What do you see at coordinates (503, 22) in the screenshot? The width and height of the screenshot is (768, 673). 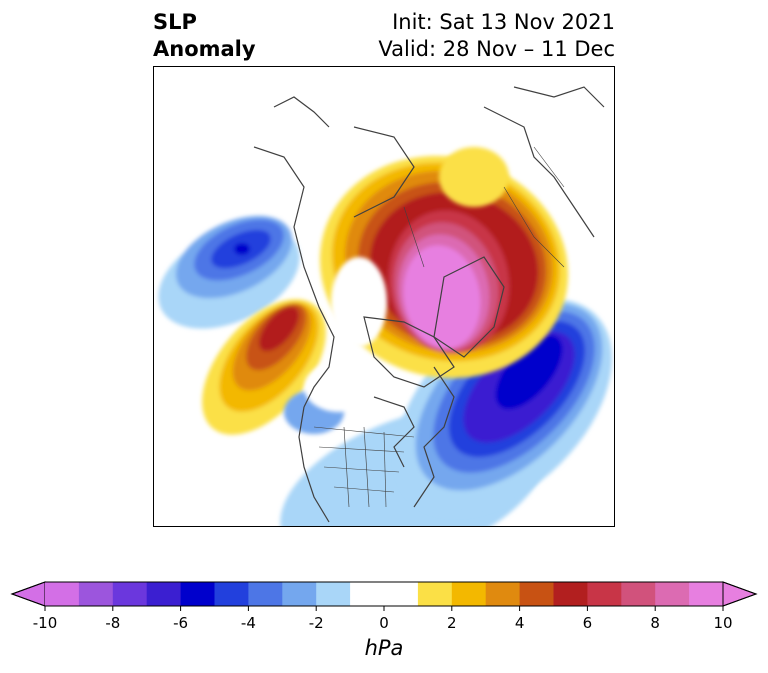 I see `init-date: Init: Sat 13 Nov 2021` at bounding box center [503, 22].